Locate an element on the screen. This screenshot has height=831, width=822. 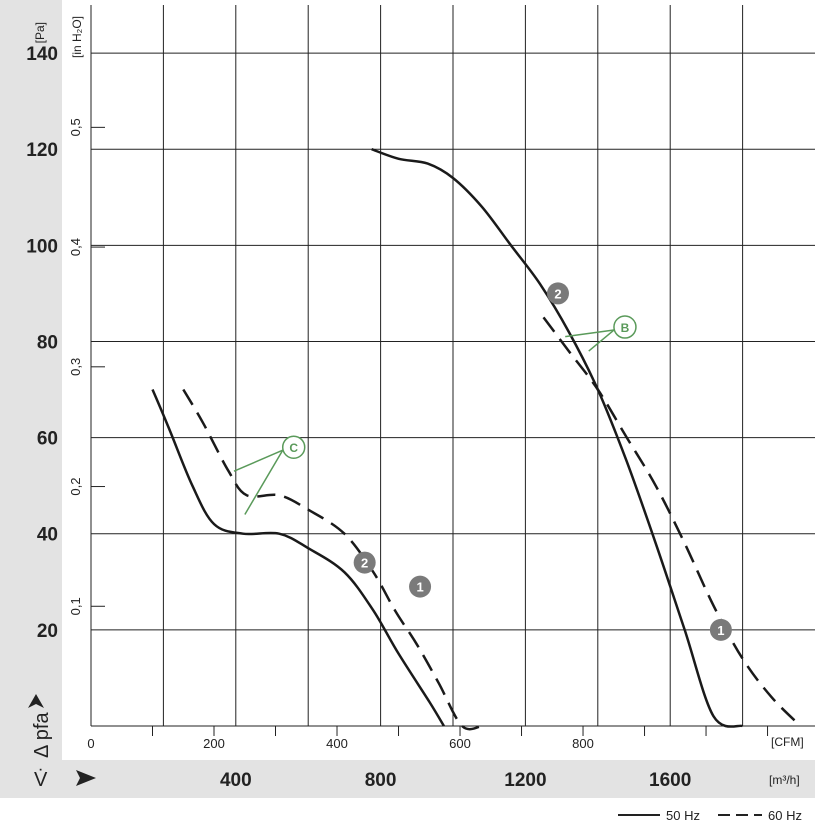
y2-tick-label: 0,2 is located at coordinates (75, 487).